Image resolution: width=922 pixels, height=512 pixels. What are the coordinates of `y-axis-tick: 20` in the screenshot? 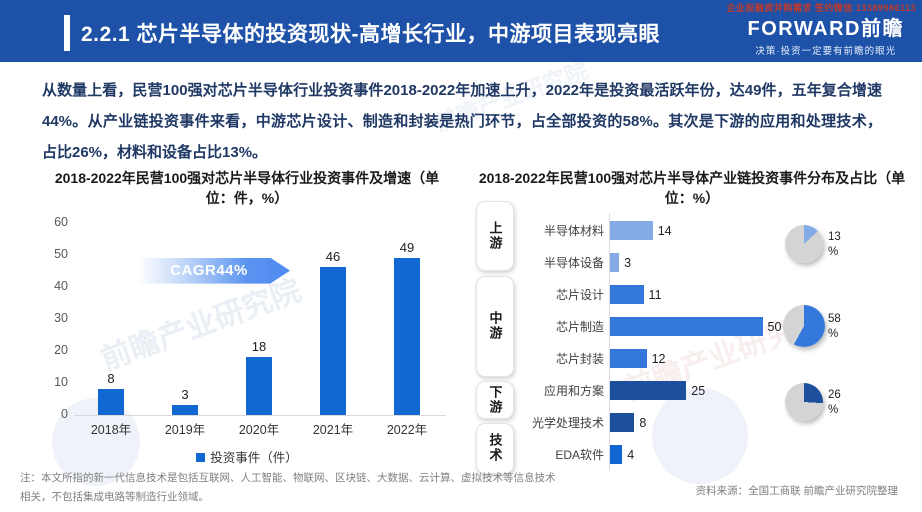 It's located at (61, 349).